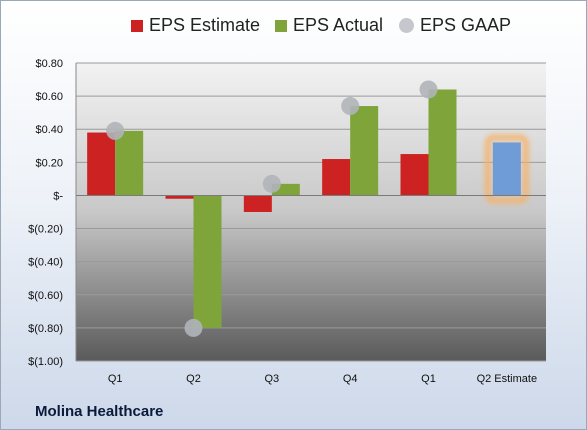  I want to click on q2-estimate-highlight, so click(507, 168).